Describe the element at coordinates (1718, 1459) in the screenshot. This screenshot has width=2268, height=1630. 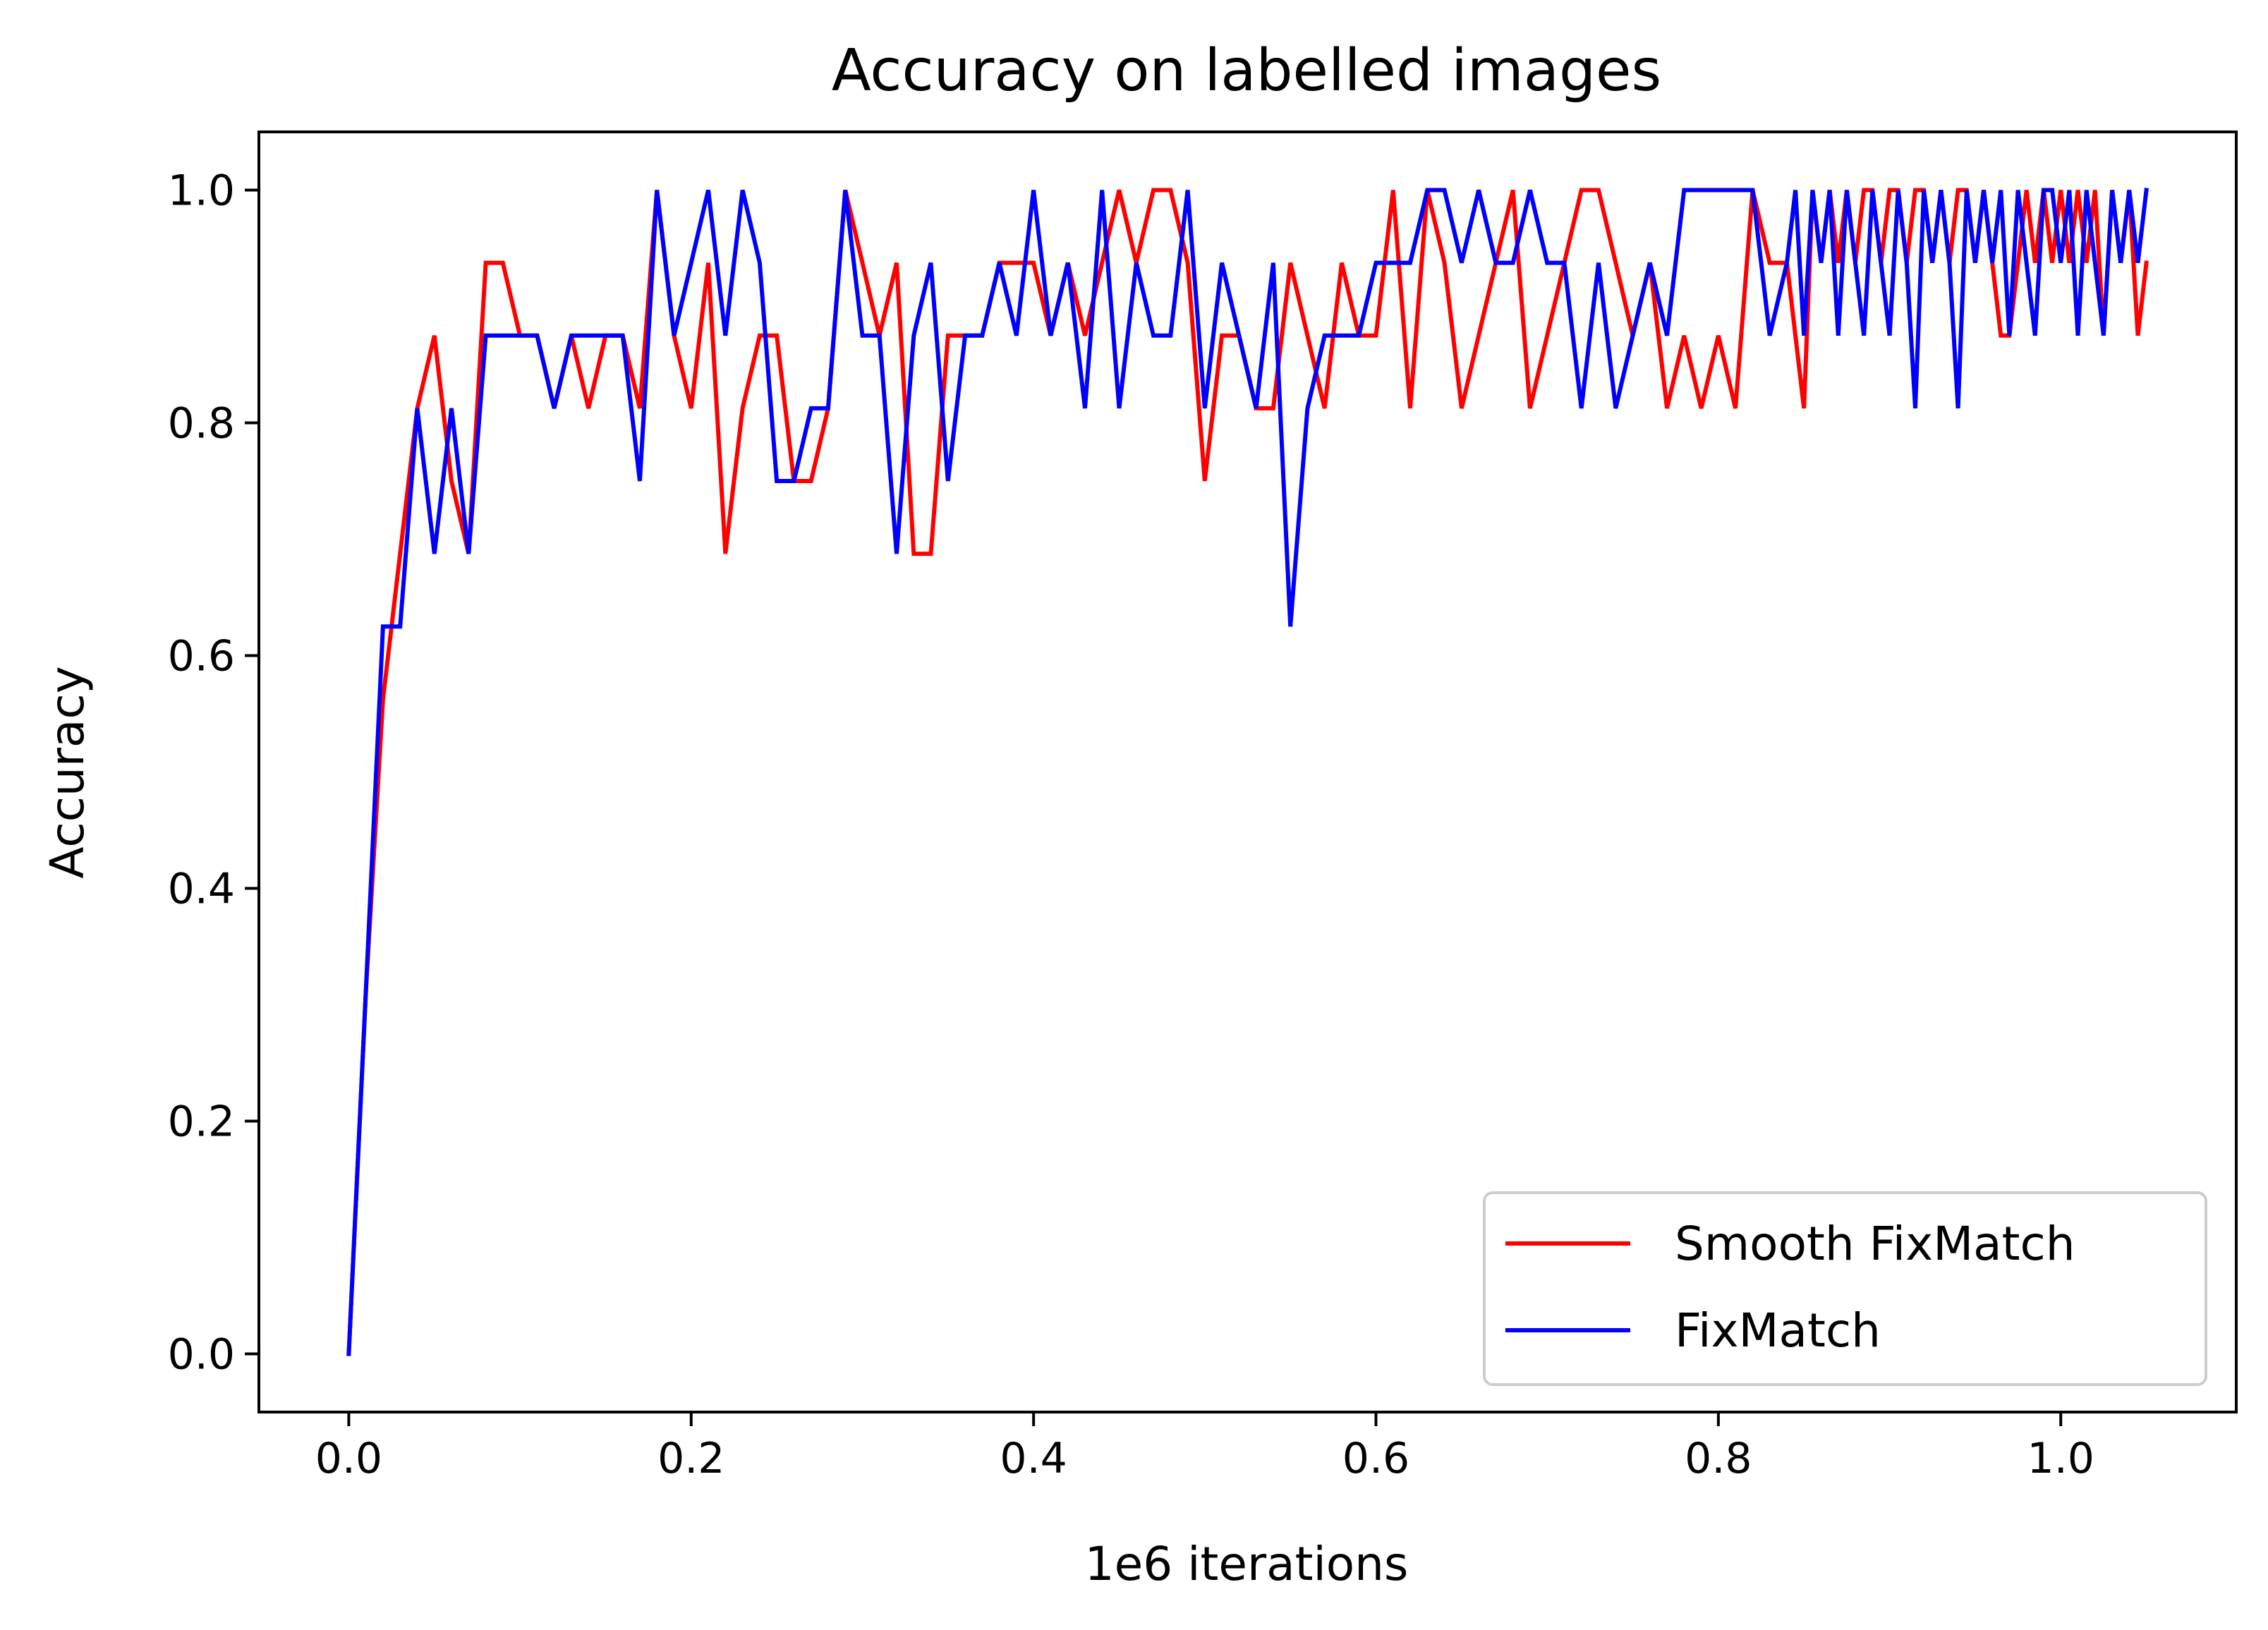
I see `x-tick-label: 0.8` at that location.